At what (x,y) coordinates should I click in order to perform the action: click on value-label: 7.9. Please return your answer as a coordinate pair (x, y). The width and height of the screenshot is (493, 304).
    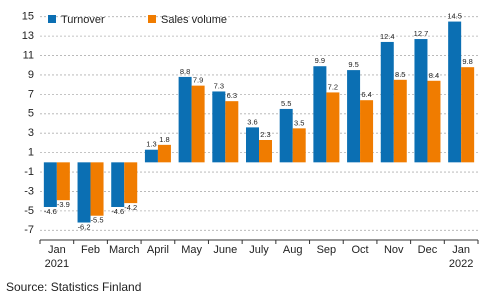
    Looking at the image, I should click on (198, 80).